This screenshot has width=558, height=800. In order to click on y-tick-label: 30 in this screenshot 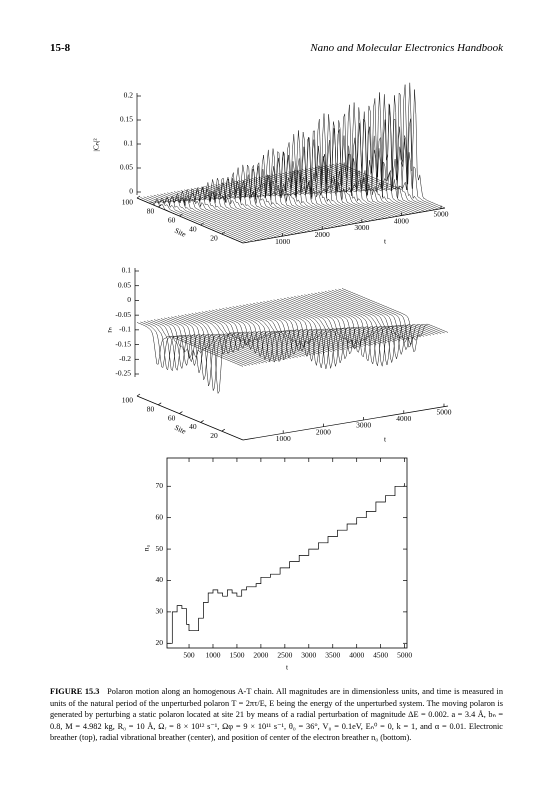, I will do `click(160, 611)`.